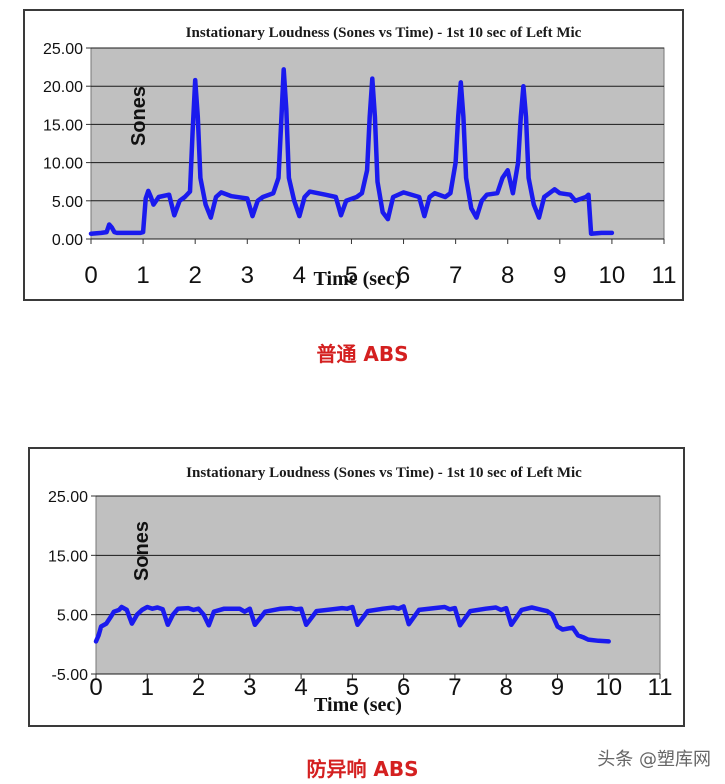 The image size is (725, 784). I want to click on y-tick-label: 10.00, so click(63, 164).